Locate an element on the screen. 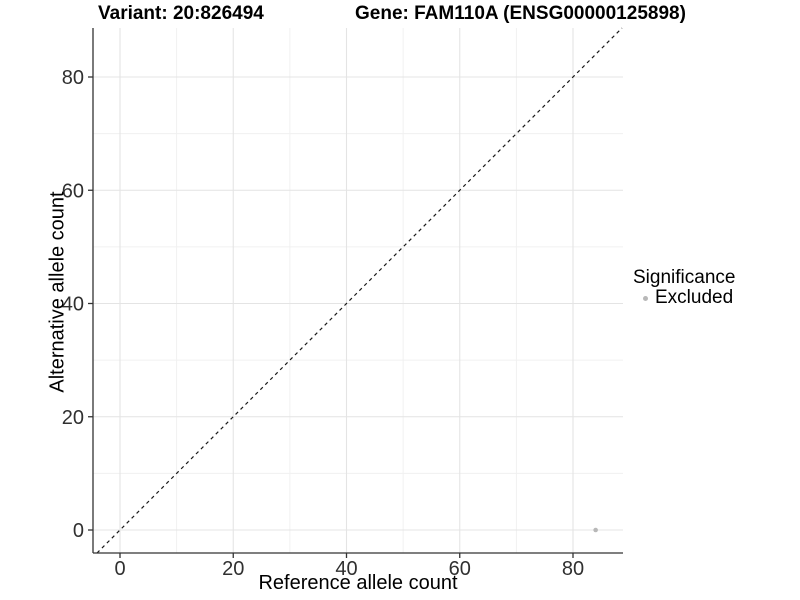 The image size is (800, 600). legend: Significance Excluded is located at coordinates (684, 287).